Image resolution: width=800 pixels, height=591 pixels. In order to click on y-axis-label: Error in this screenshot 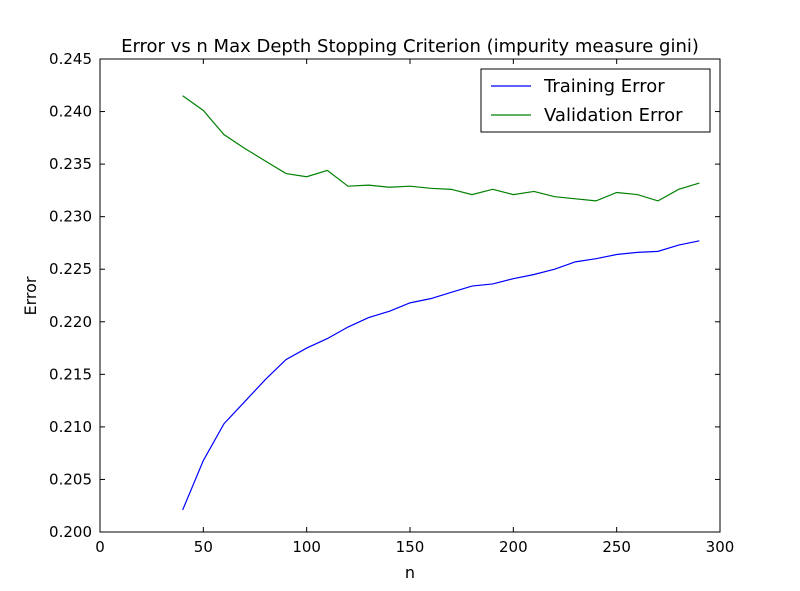, I will do `click(30, 295)`.